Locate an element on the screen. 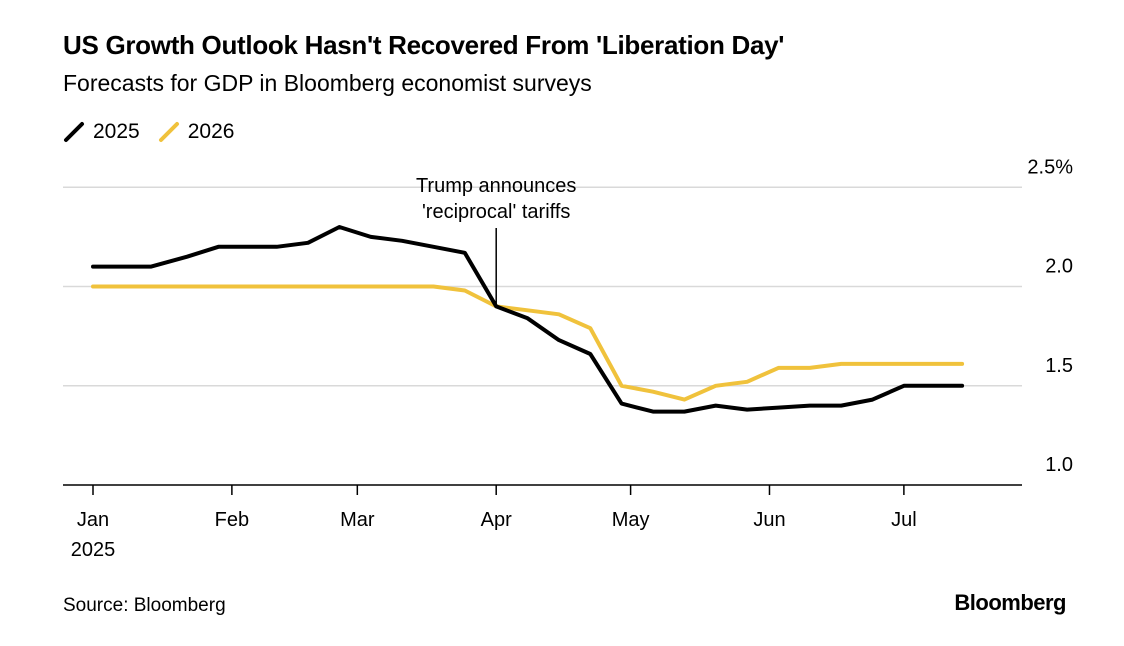  y-tick-label: 1.5 is located at coordinates (1059, 366).